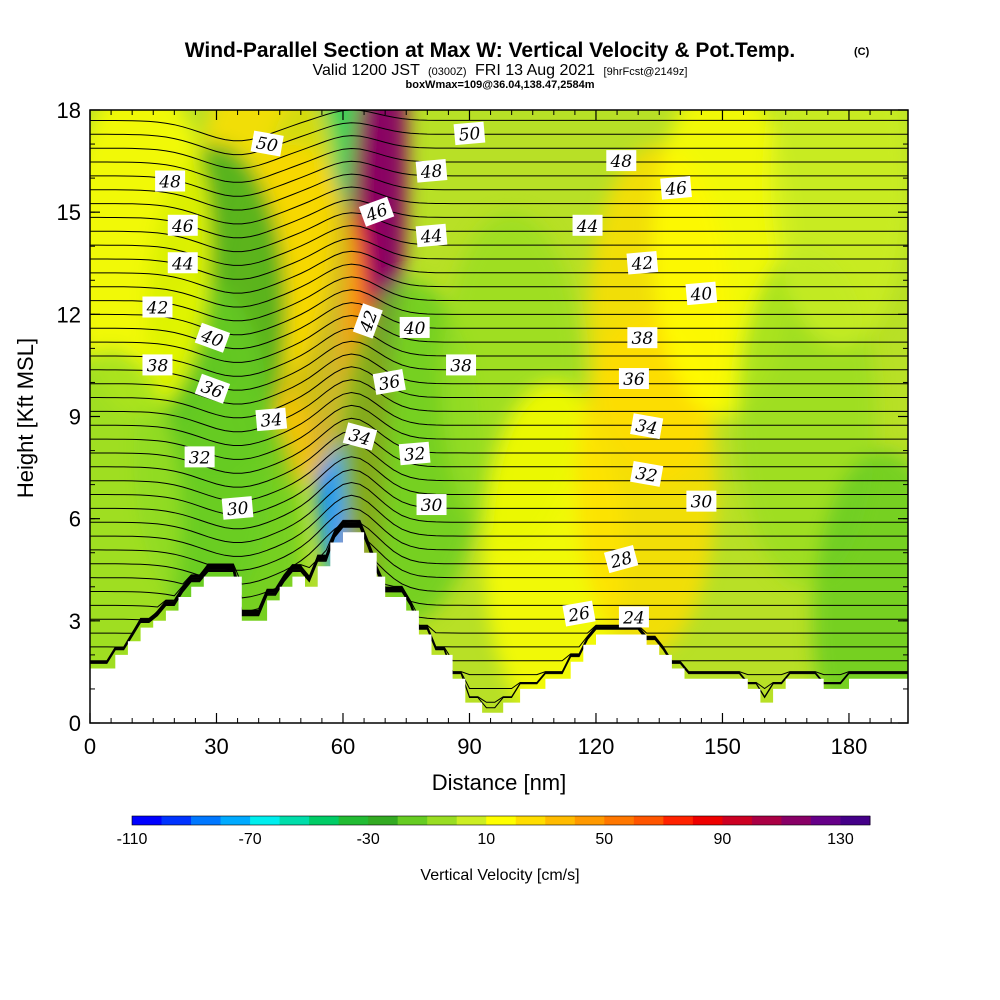  Describe the element at coordinates (25, 418) in the screenshot. I see `y-axis-title: Height [Kft MSL]` at that location.